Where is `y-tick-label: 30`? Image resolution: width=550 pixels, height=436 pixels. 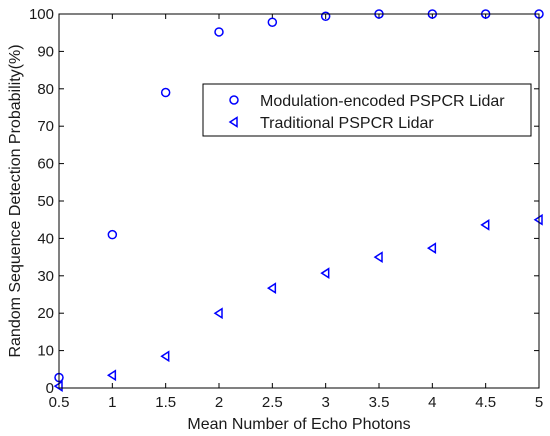
y-tick-label: 30 is located at coordinates (45, 276).